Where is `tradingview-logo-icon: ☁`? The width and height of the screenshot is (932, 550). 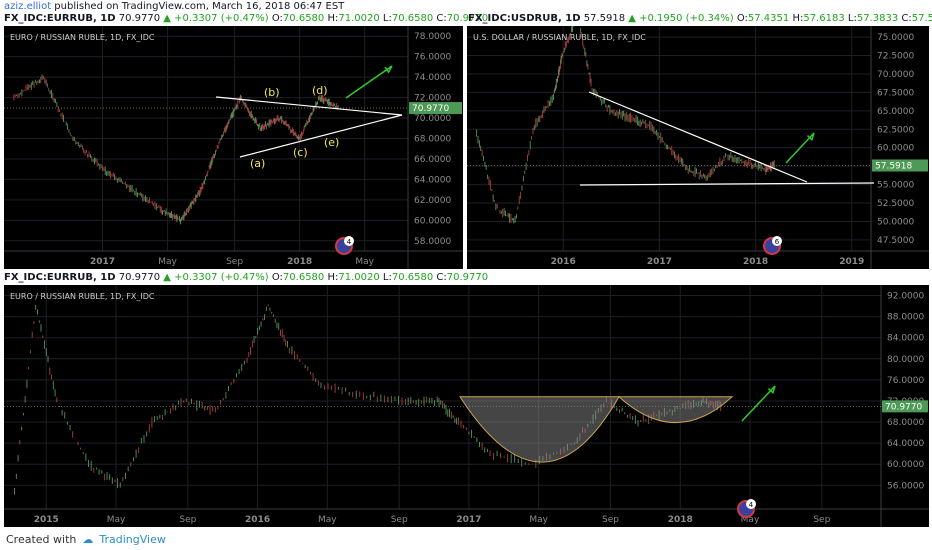
tradingview-logo-icon: ☁ is located at coordinates (88, 539).